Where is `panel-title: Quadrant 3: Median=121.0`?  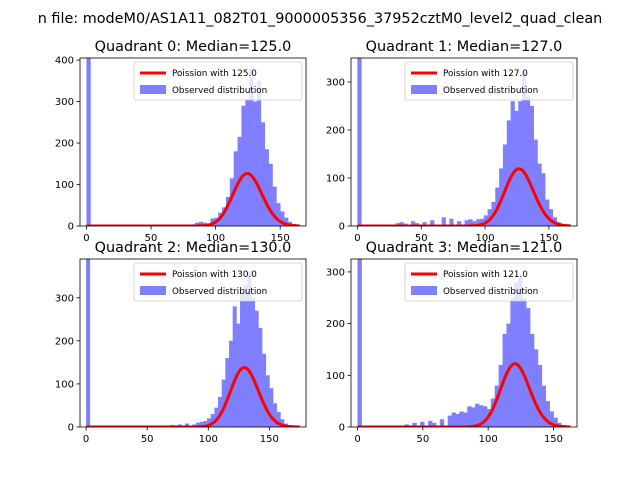 panel-title: Quadrant 3: Median=121.0 is located at coordinates (464, 248).